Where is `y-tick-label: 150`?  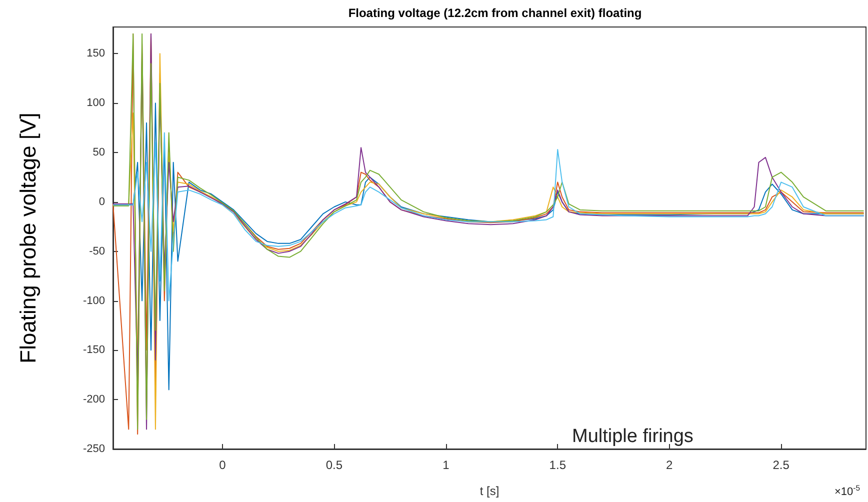 y-tick-label: 150 is located at coordinates (95, 54).